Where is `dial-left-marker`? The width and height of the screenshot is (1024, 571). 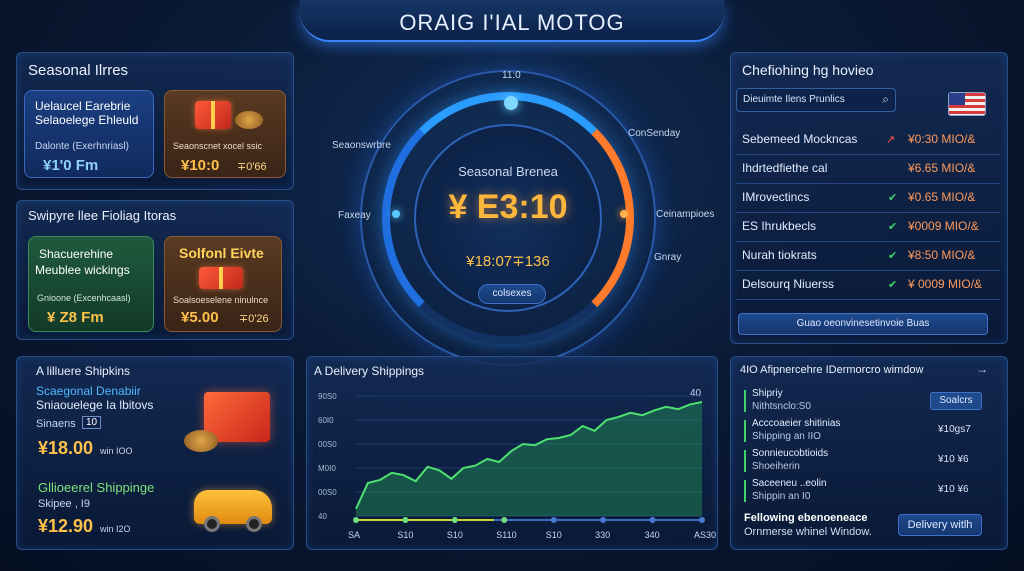
dial-left-marker is located at coordinates (396, 214).